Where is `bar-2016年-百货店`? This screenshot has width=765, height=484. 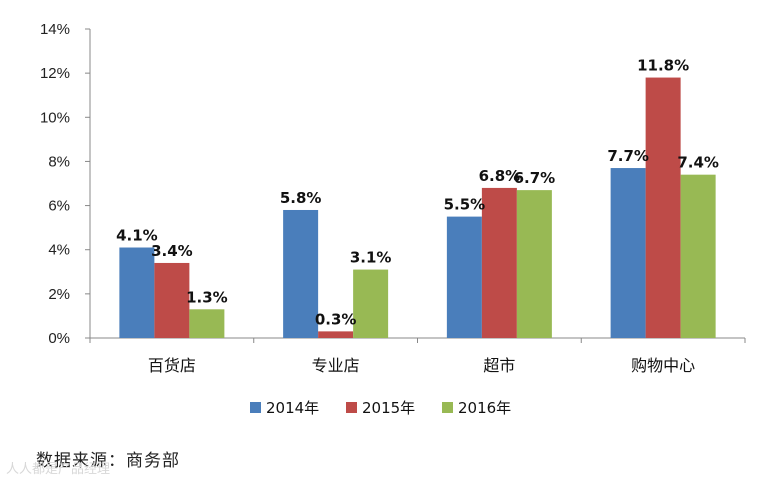 bar-2016年-百货店 is located at coordinates (207, 323).